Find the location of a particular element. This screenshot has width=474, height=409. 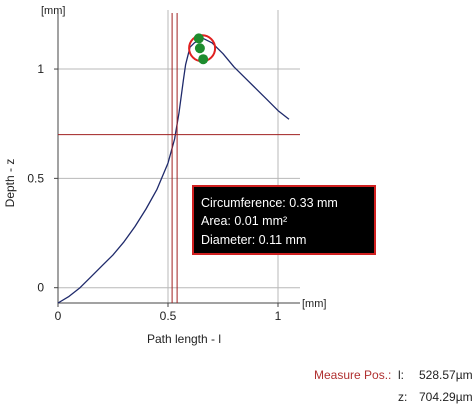

measure-position-l-row: Measure Pos.: is located at coordinates (352, 375).